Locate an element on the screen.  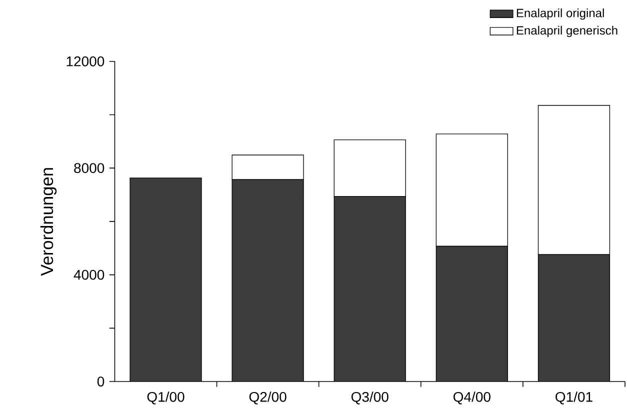
legend-label: Enalapril generisch is located at coordinates (567, 32).